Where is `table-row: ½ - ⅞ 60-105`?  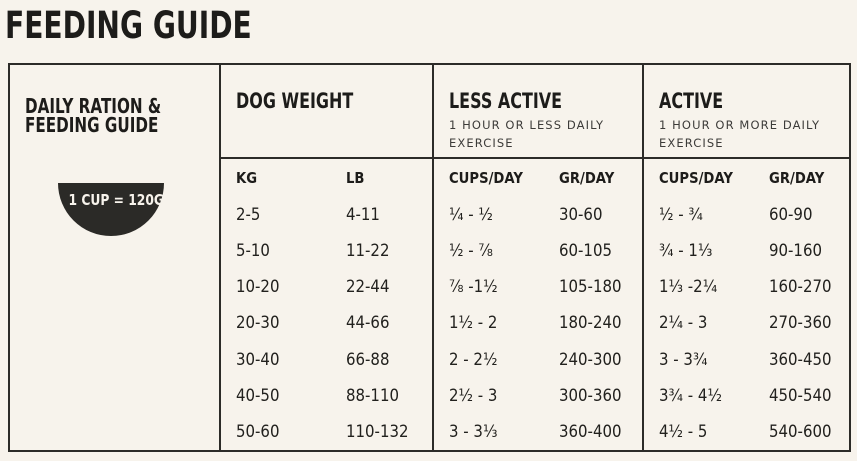 table-row: ½ - ⅞ 60-105 is located at coordinates (530, 251).